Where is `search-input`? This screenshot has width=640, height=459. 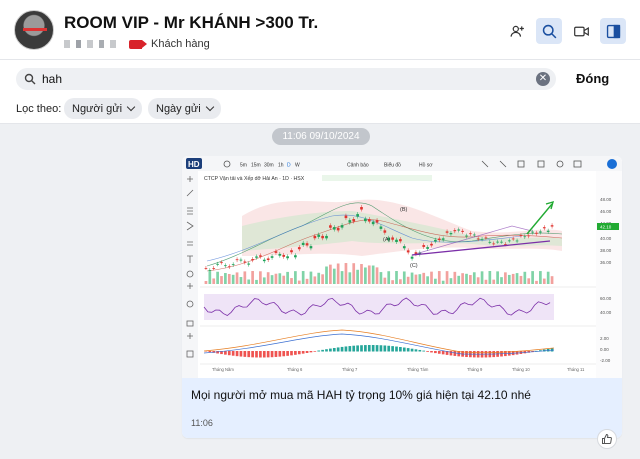 search-input is located at coordinates (282, 79).